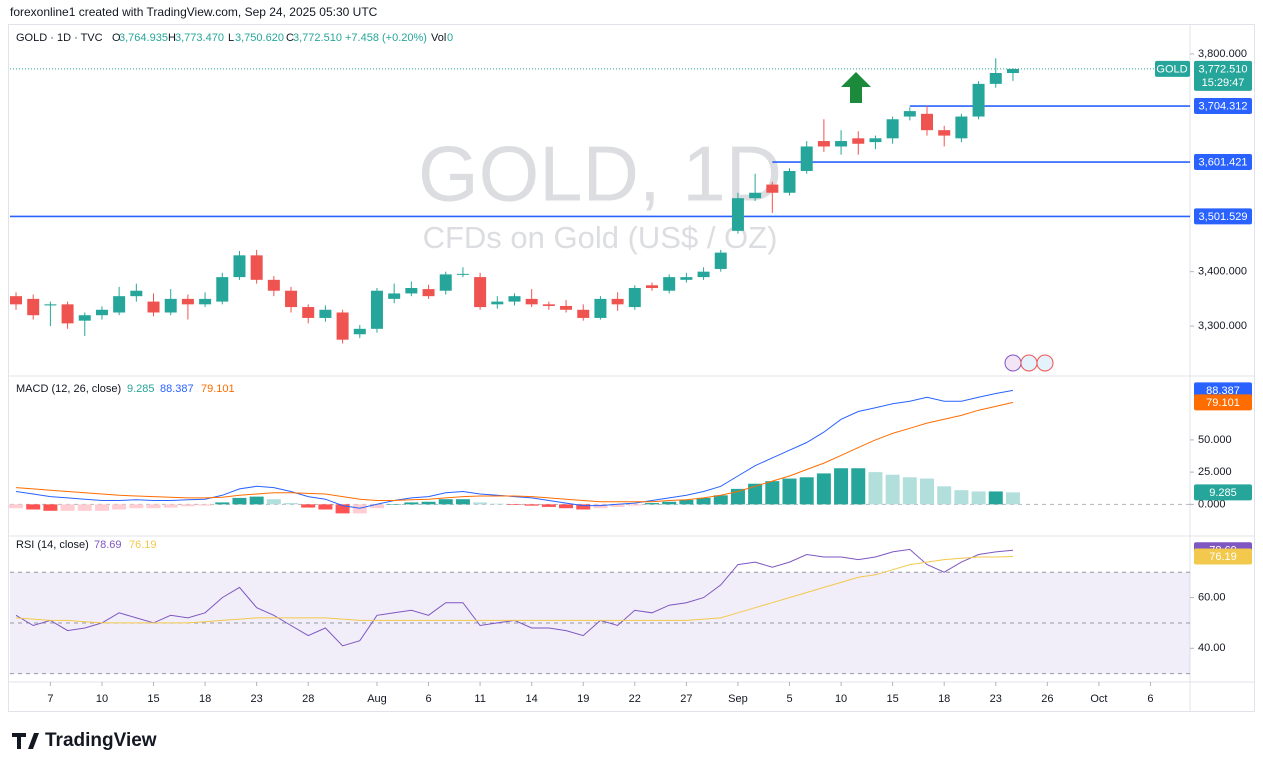 This screenshot has height=768, width=1263. Describe the element at coordinates (1222, 272) in the screenshot. I see `y-tick-label: 3,400.000` at that location.